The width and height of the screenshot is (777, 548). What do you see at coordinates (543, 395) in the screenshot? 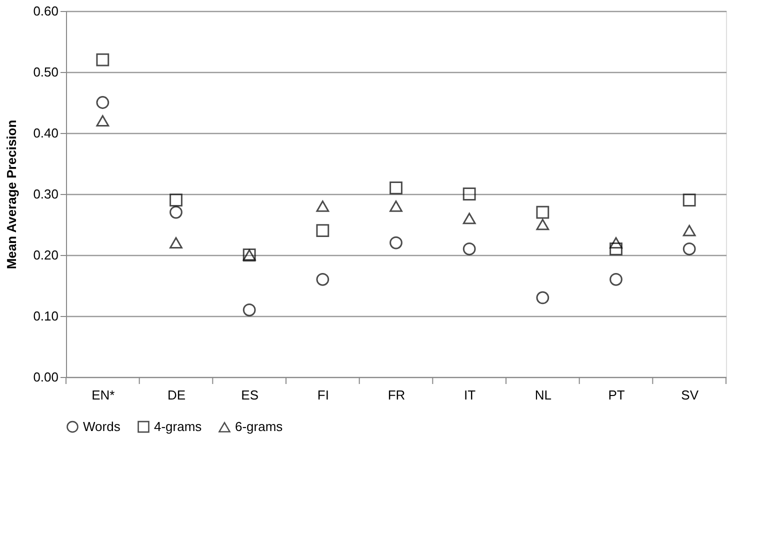
I see `x-tick-label: NL` at bounding box center [543, 395].